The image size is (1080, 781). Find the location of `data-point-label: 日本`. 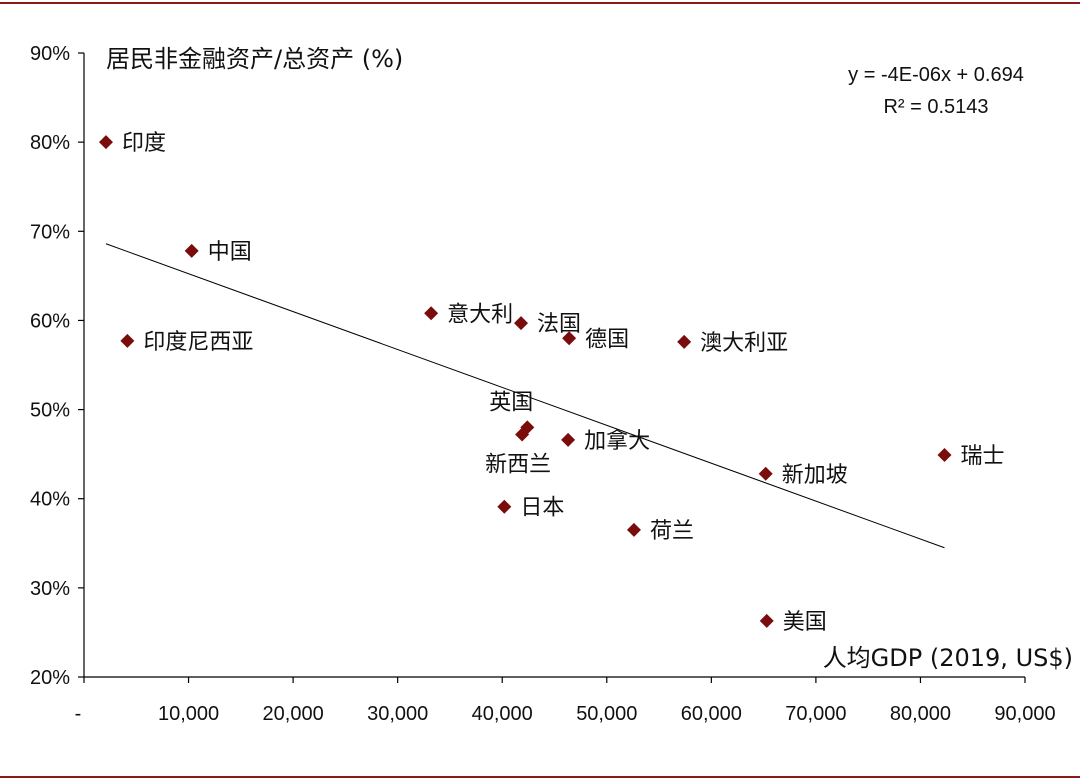

data-point-label: 日本 is located at coordinates (542, 508).